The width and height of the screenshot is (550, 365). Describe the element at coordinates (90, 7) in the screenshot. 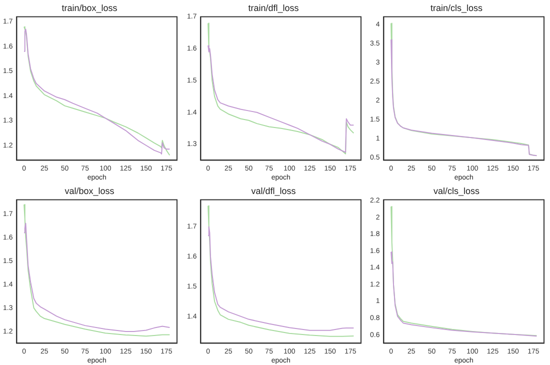

I see `chart-title: train/box_loss` at that location.